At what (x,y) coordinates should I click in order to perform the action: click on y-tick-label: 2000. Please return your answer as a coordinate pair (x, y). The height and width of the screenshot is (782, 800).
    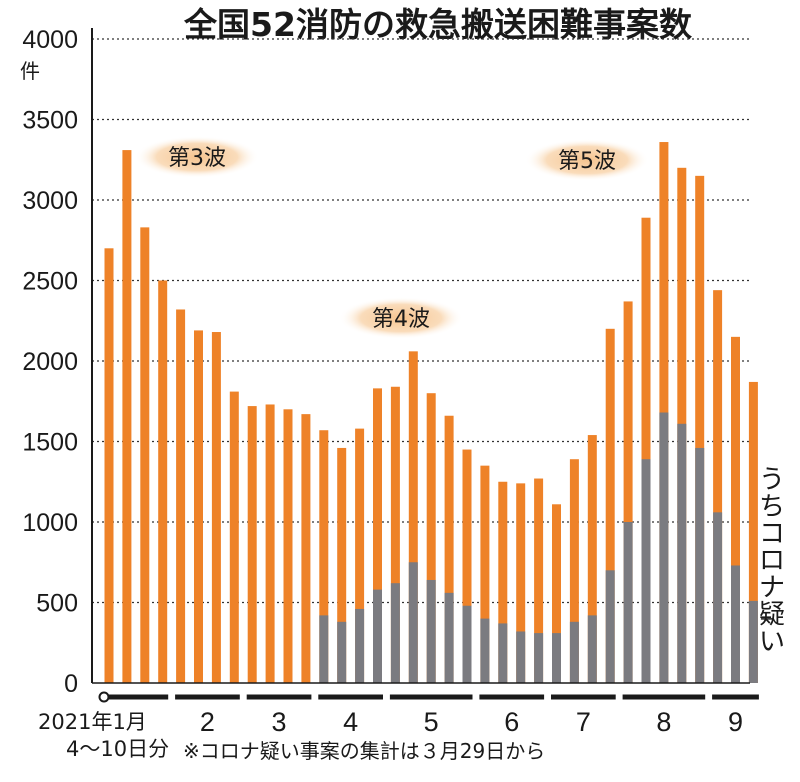
    Looking at the image, I should click on (50, 362).